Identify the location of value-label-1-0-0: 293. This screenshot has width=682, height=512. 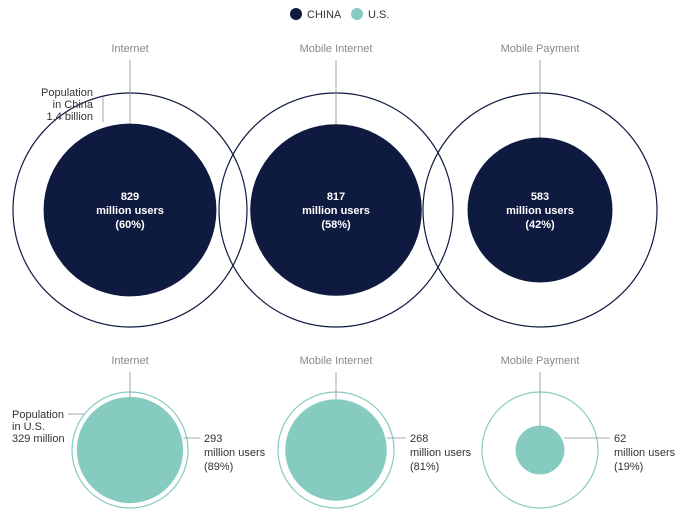
(213, 439).